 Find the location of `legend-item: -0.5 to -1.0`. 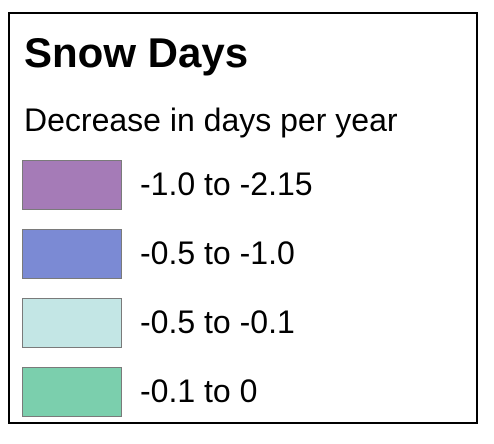

legend-item: -0.5 to -1.0 is located at coordinates (242, 255).